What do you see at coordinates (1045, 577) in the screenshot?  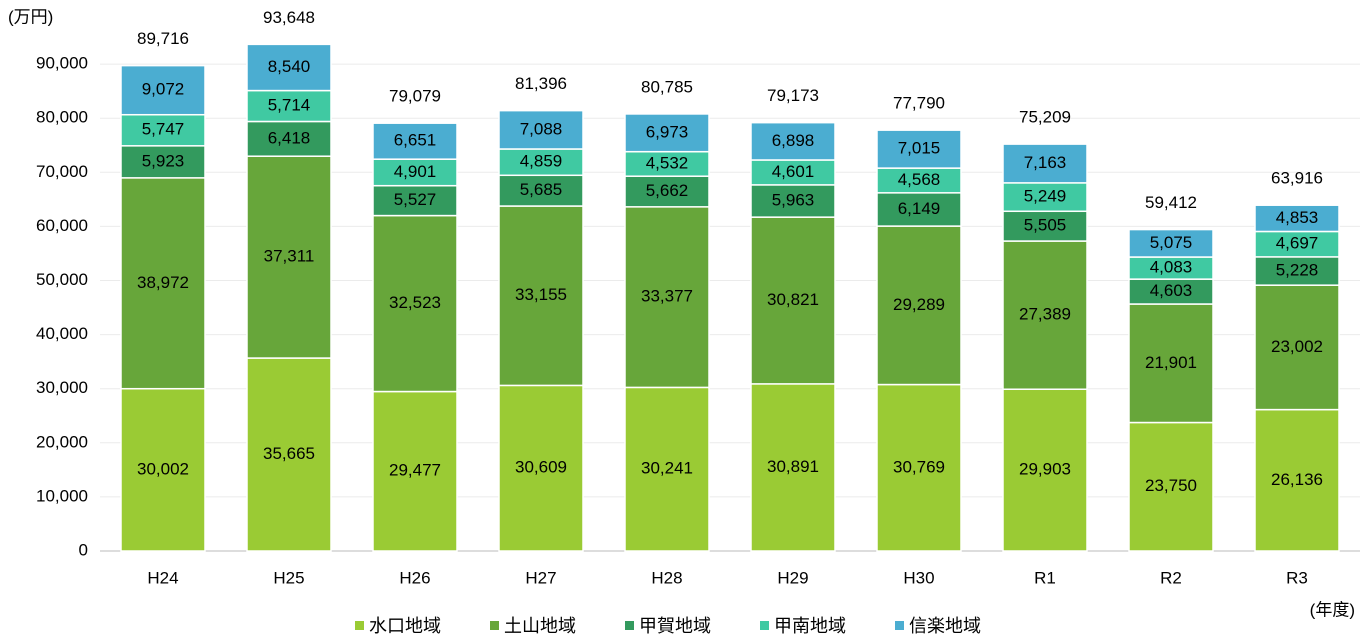 I see `x-tick-label: R1` at bounding box center [1045, 577].